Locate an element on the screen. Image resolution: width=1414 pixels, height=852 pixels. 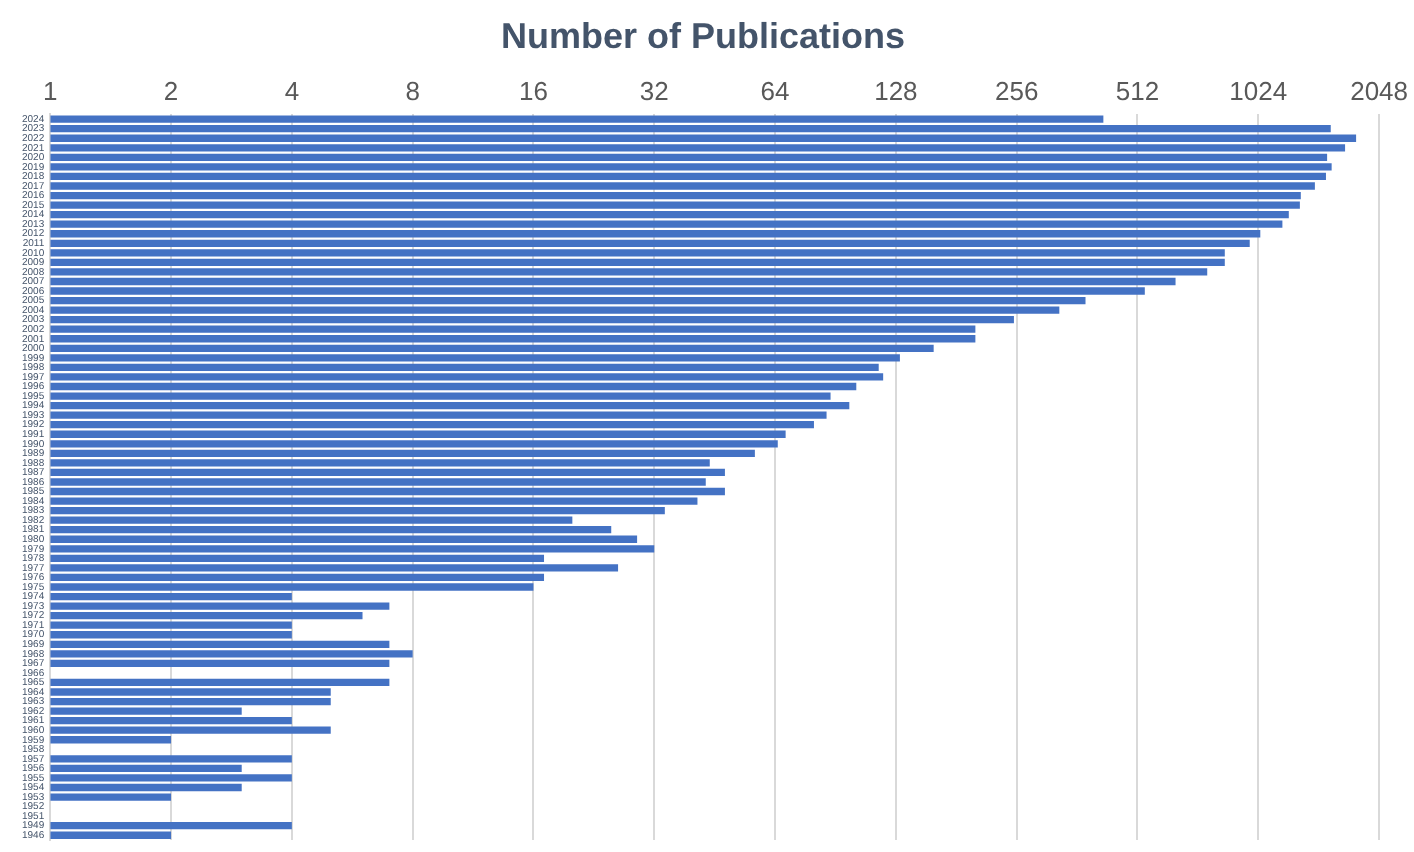
x-tick-label: 2048 is located at coordinates (1379, 90).